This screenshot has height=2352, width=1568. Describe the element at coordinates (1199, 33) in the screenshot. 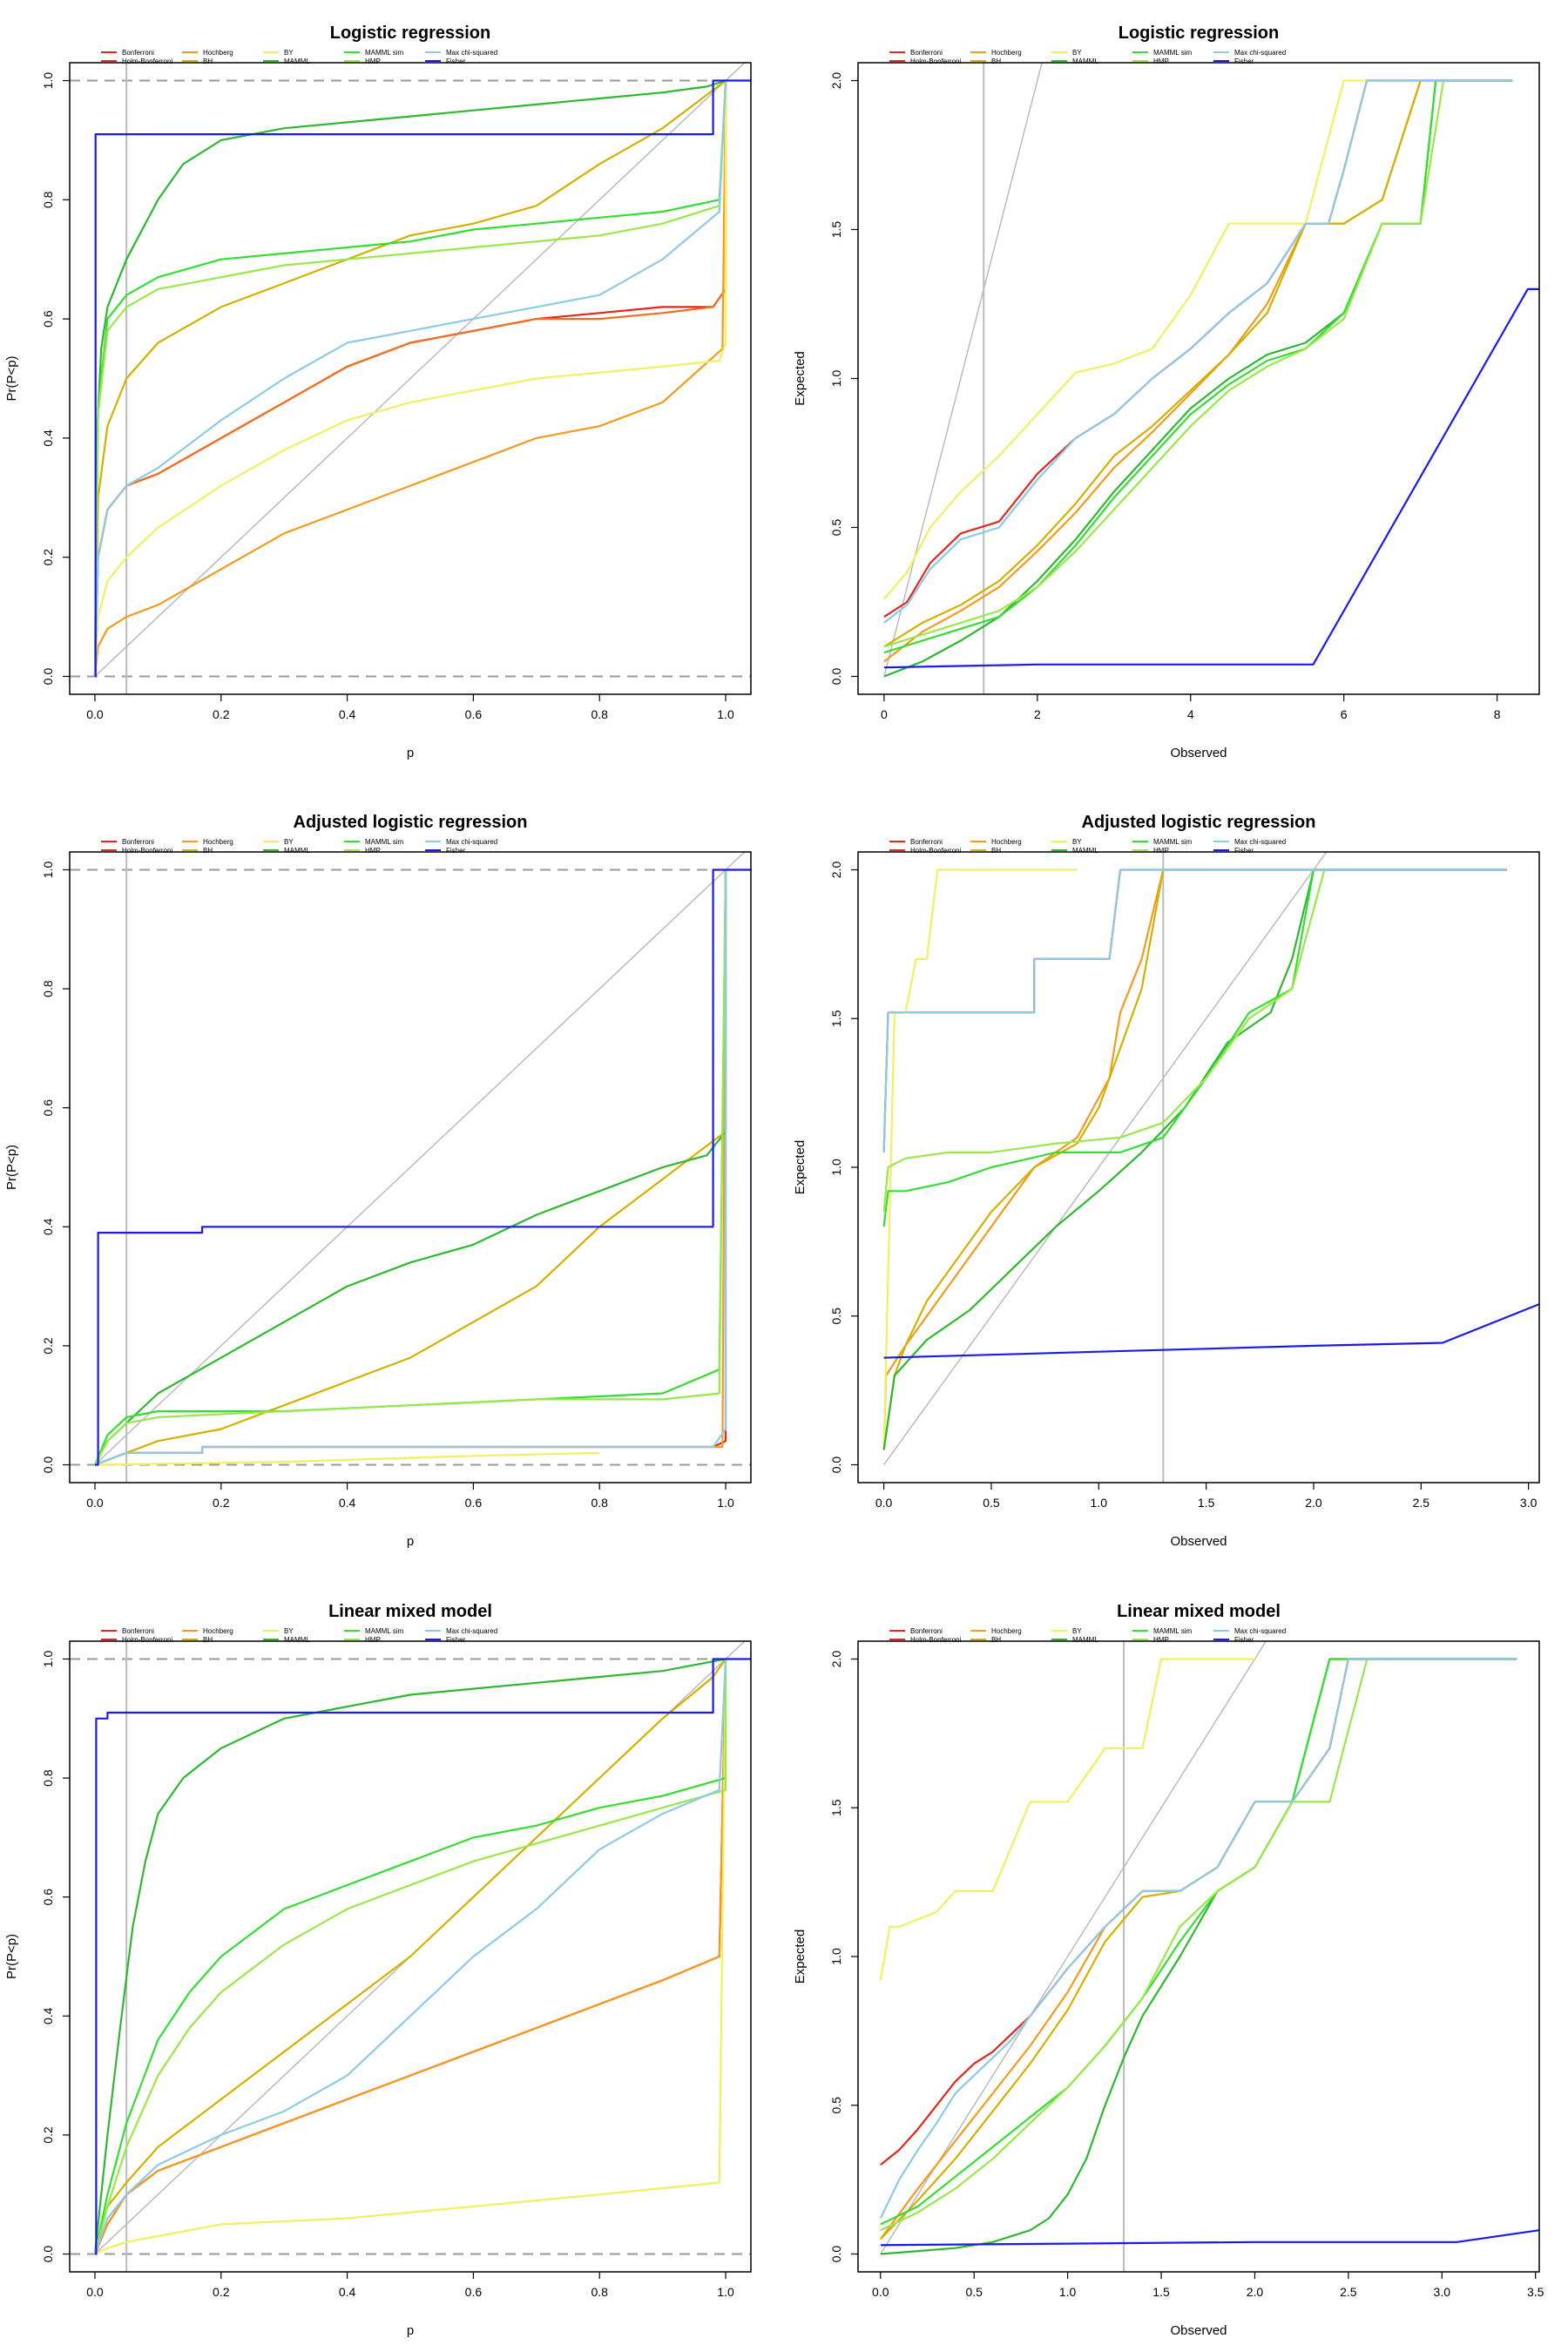

I see `panel-title: Logistic regression` at that location.